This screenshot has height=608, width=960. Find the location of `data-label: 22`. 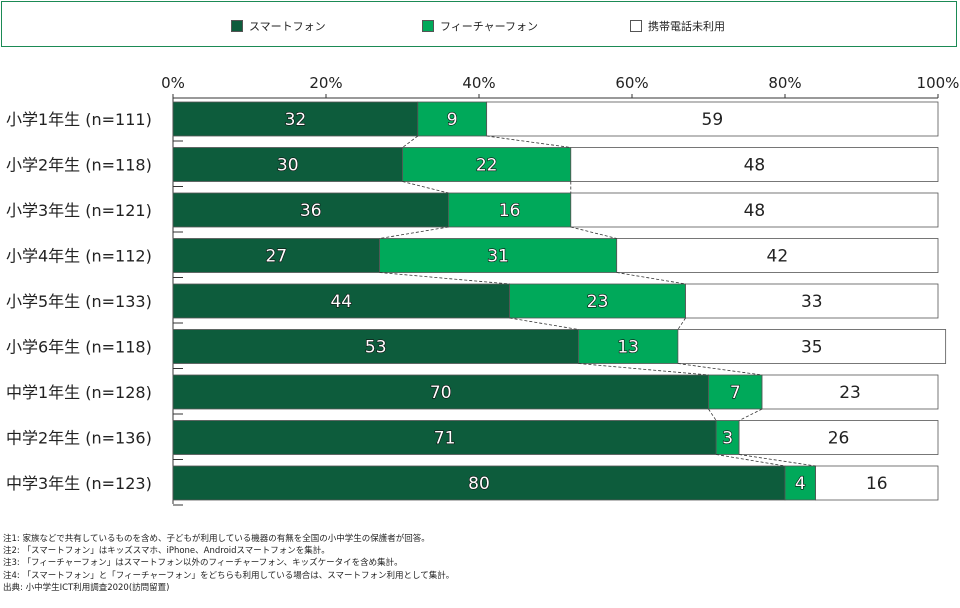

data-label: 22 is located at coordinates (487, 166).